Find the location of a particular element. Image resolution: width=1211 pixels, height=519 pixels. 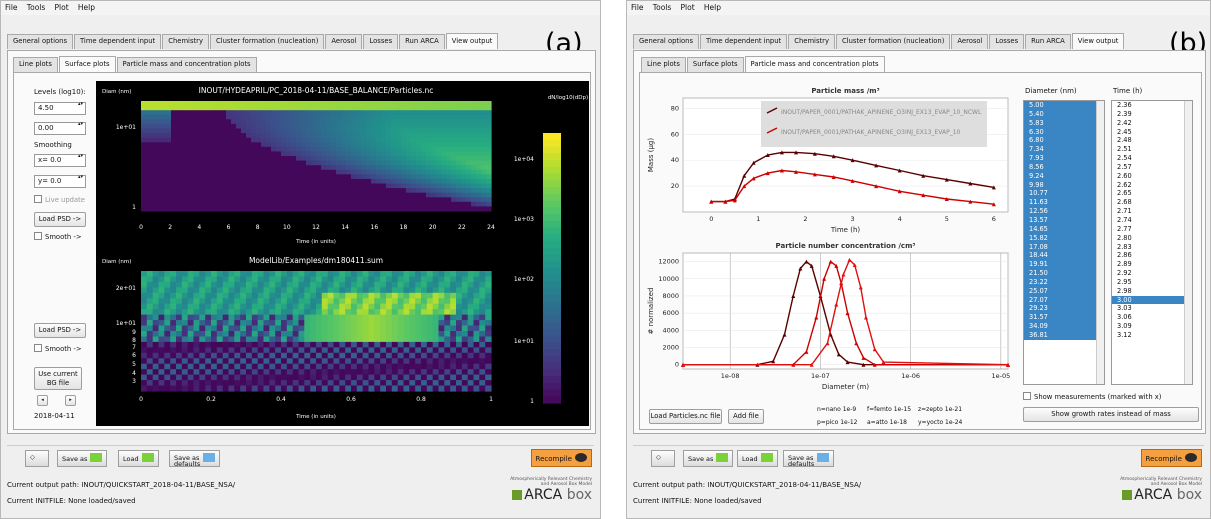

smooth-y-spinbox: y= 0.0 is located at coordinates (60, 181).